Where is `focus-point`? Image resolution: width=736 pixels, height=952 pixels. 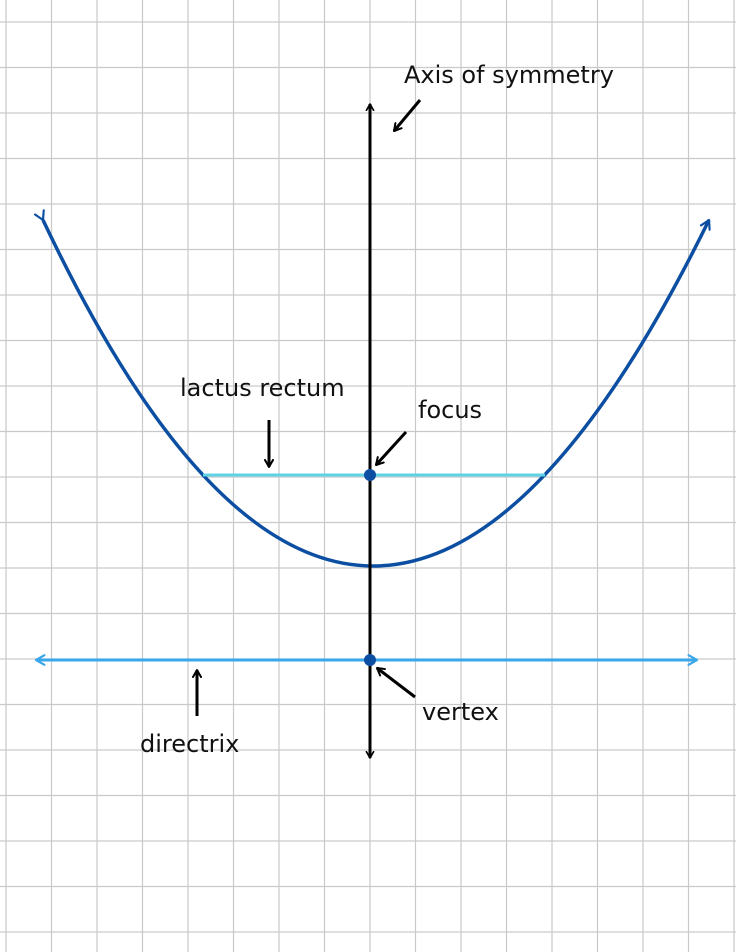 focus-point is located at coordinates (370, 475).